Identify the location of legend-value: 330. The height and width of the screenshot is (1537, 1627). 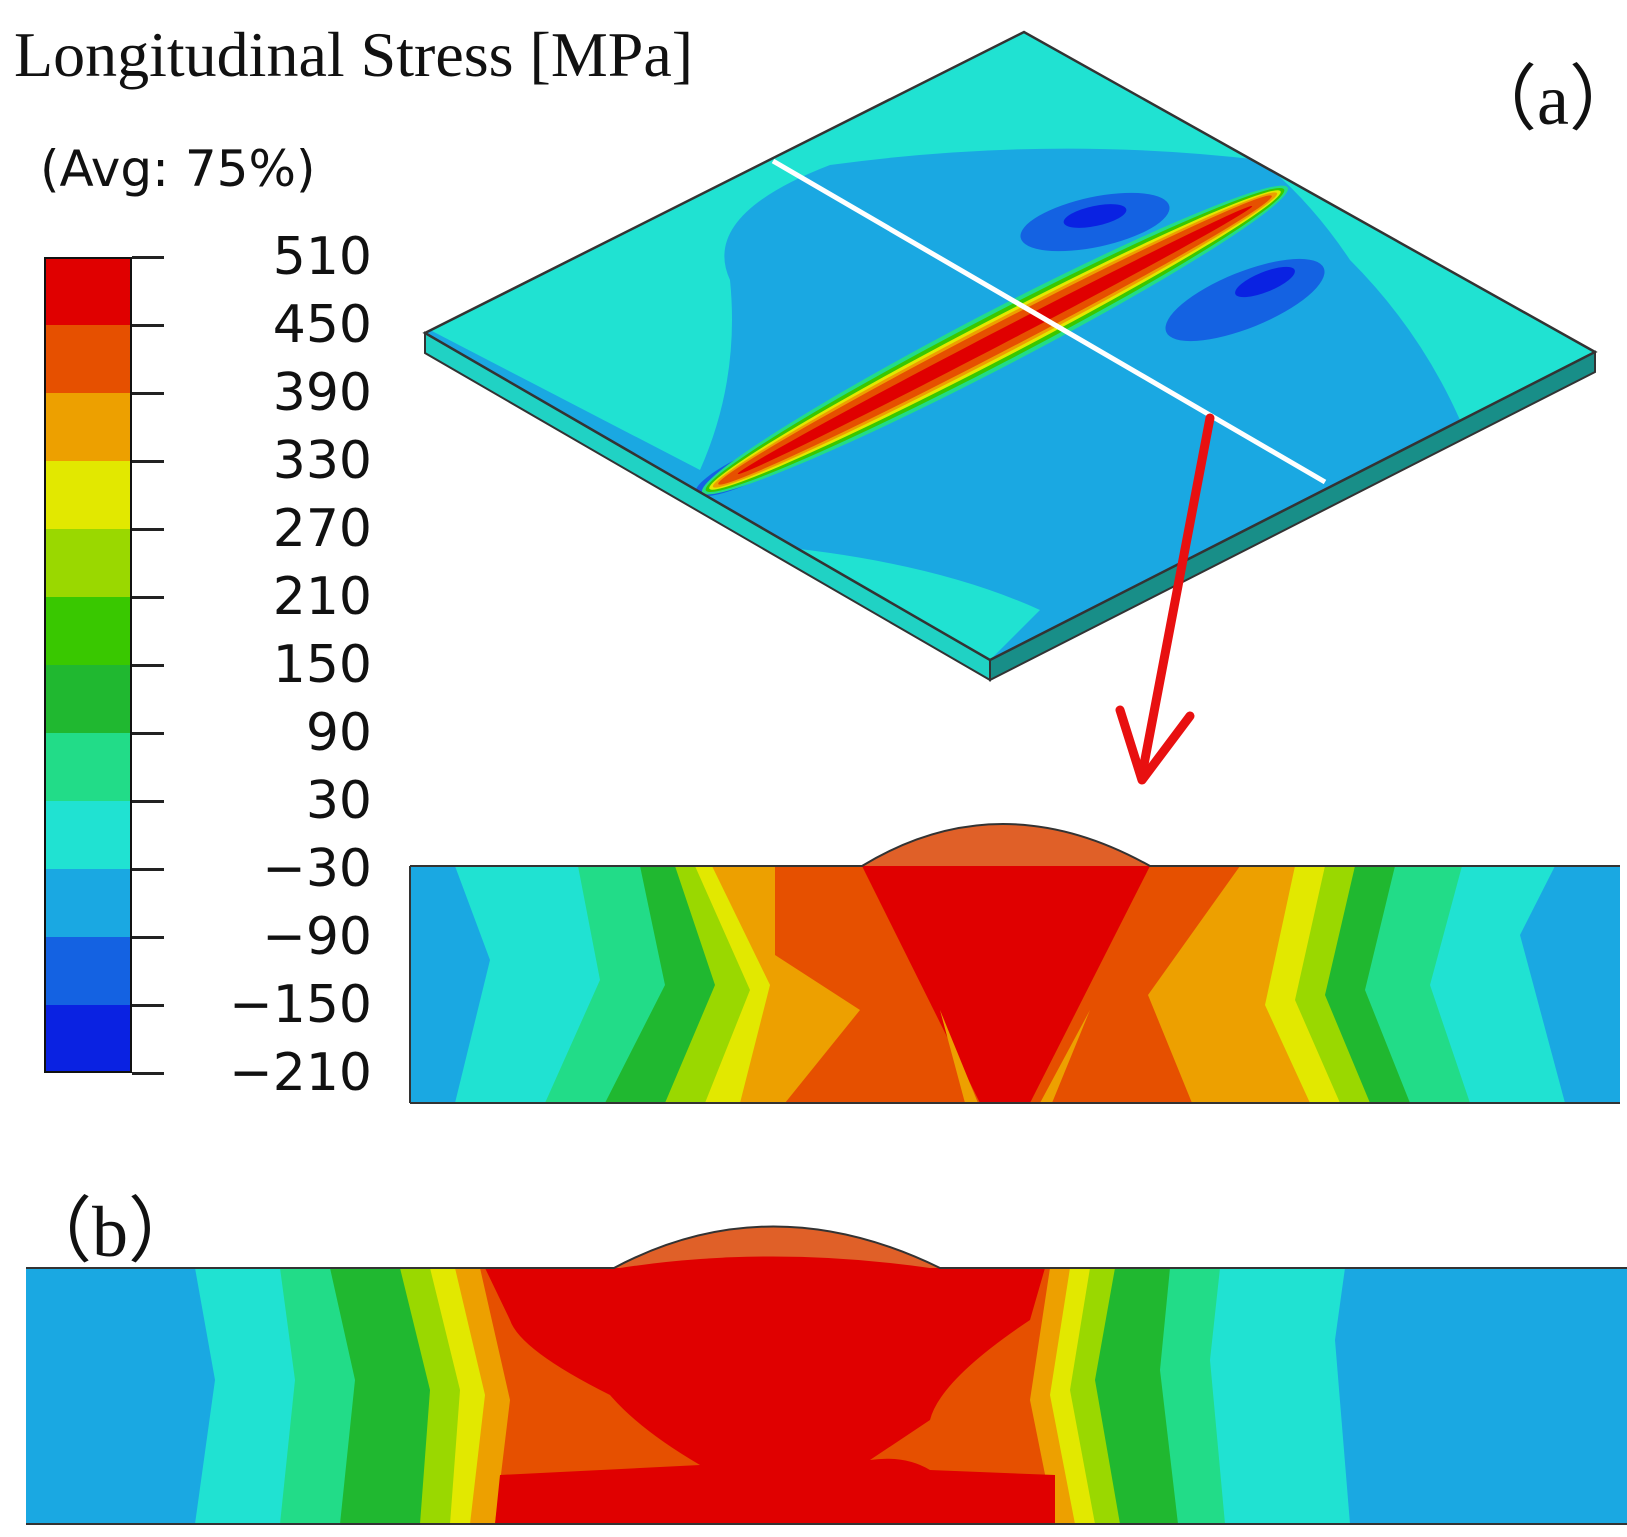
(322, 461).